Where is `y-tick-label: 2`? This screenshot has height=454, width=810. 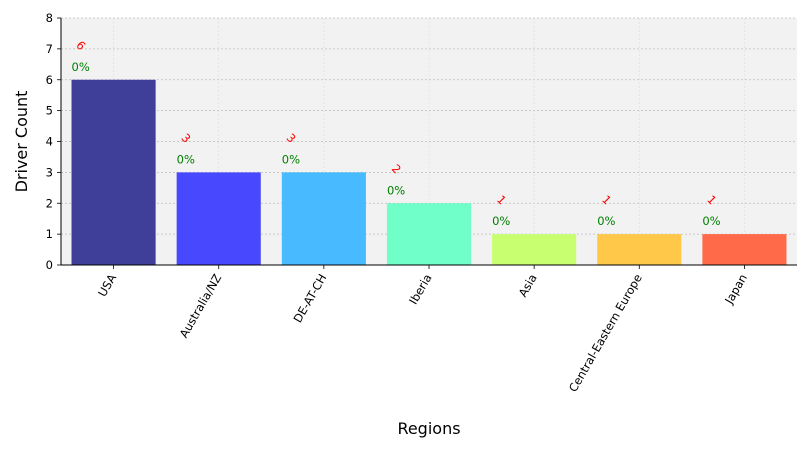 y-tick-label: 2 is located at coordinates (49, 203).